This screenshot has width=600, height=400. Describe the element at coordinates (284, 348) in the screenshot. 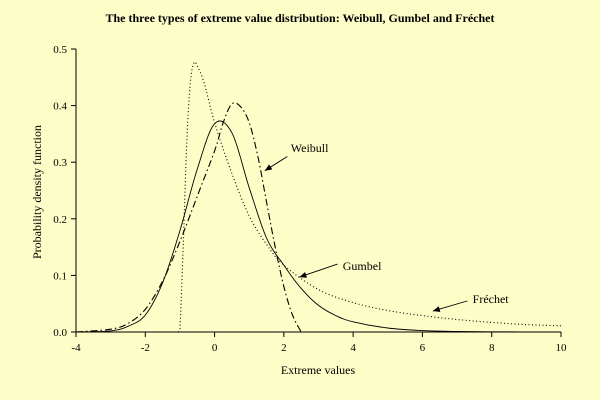

I see `x-tick-label: 2` at that location.